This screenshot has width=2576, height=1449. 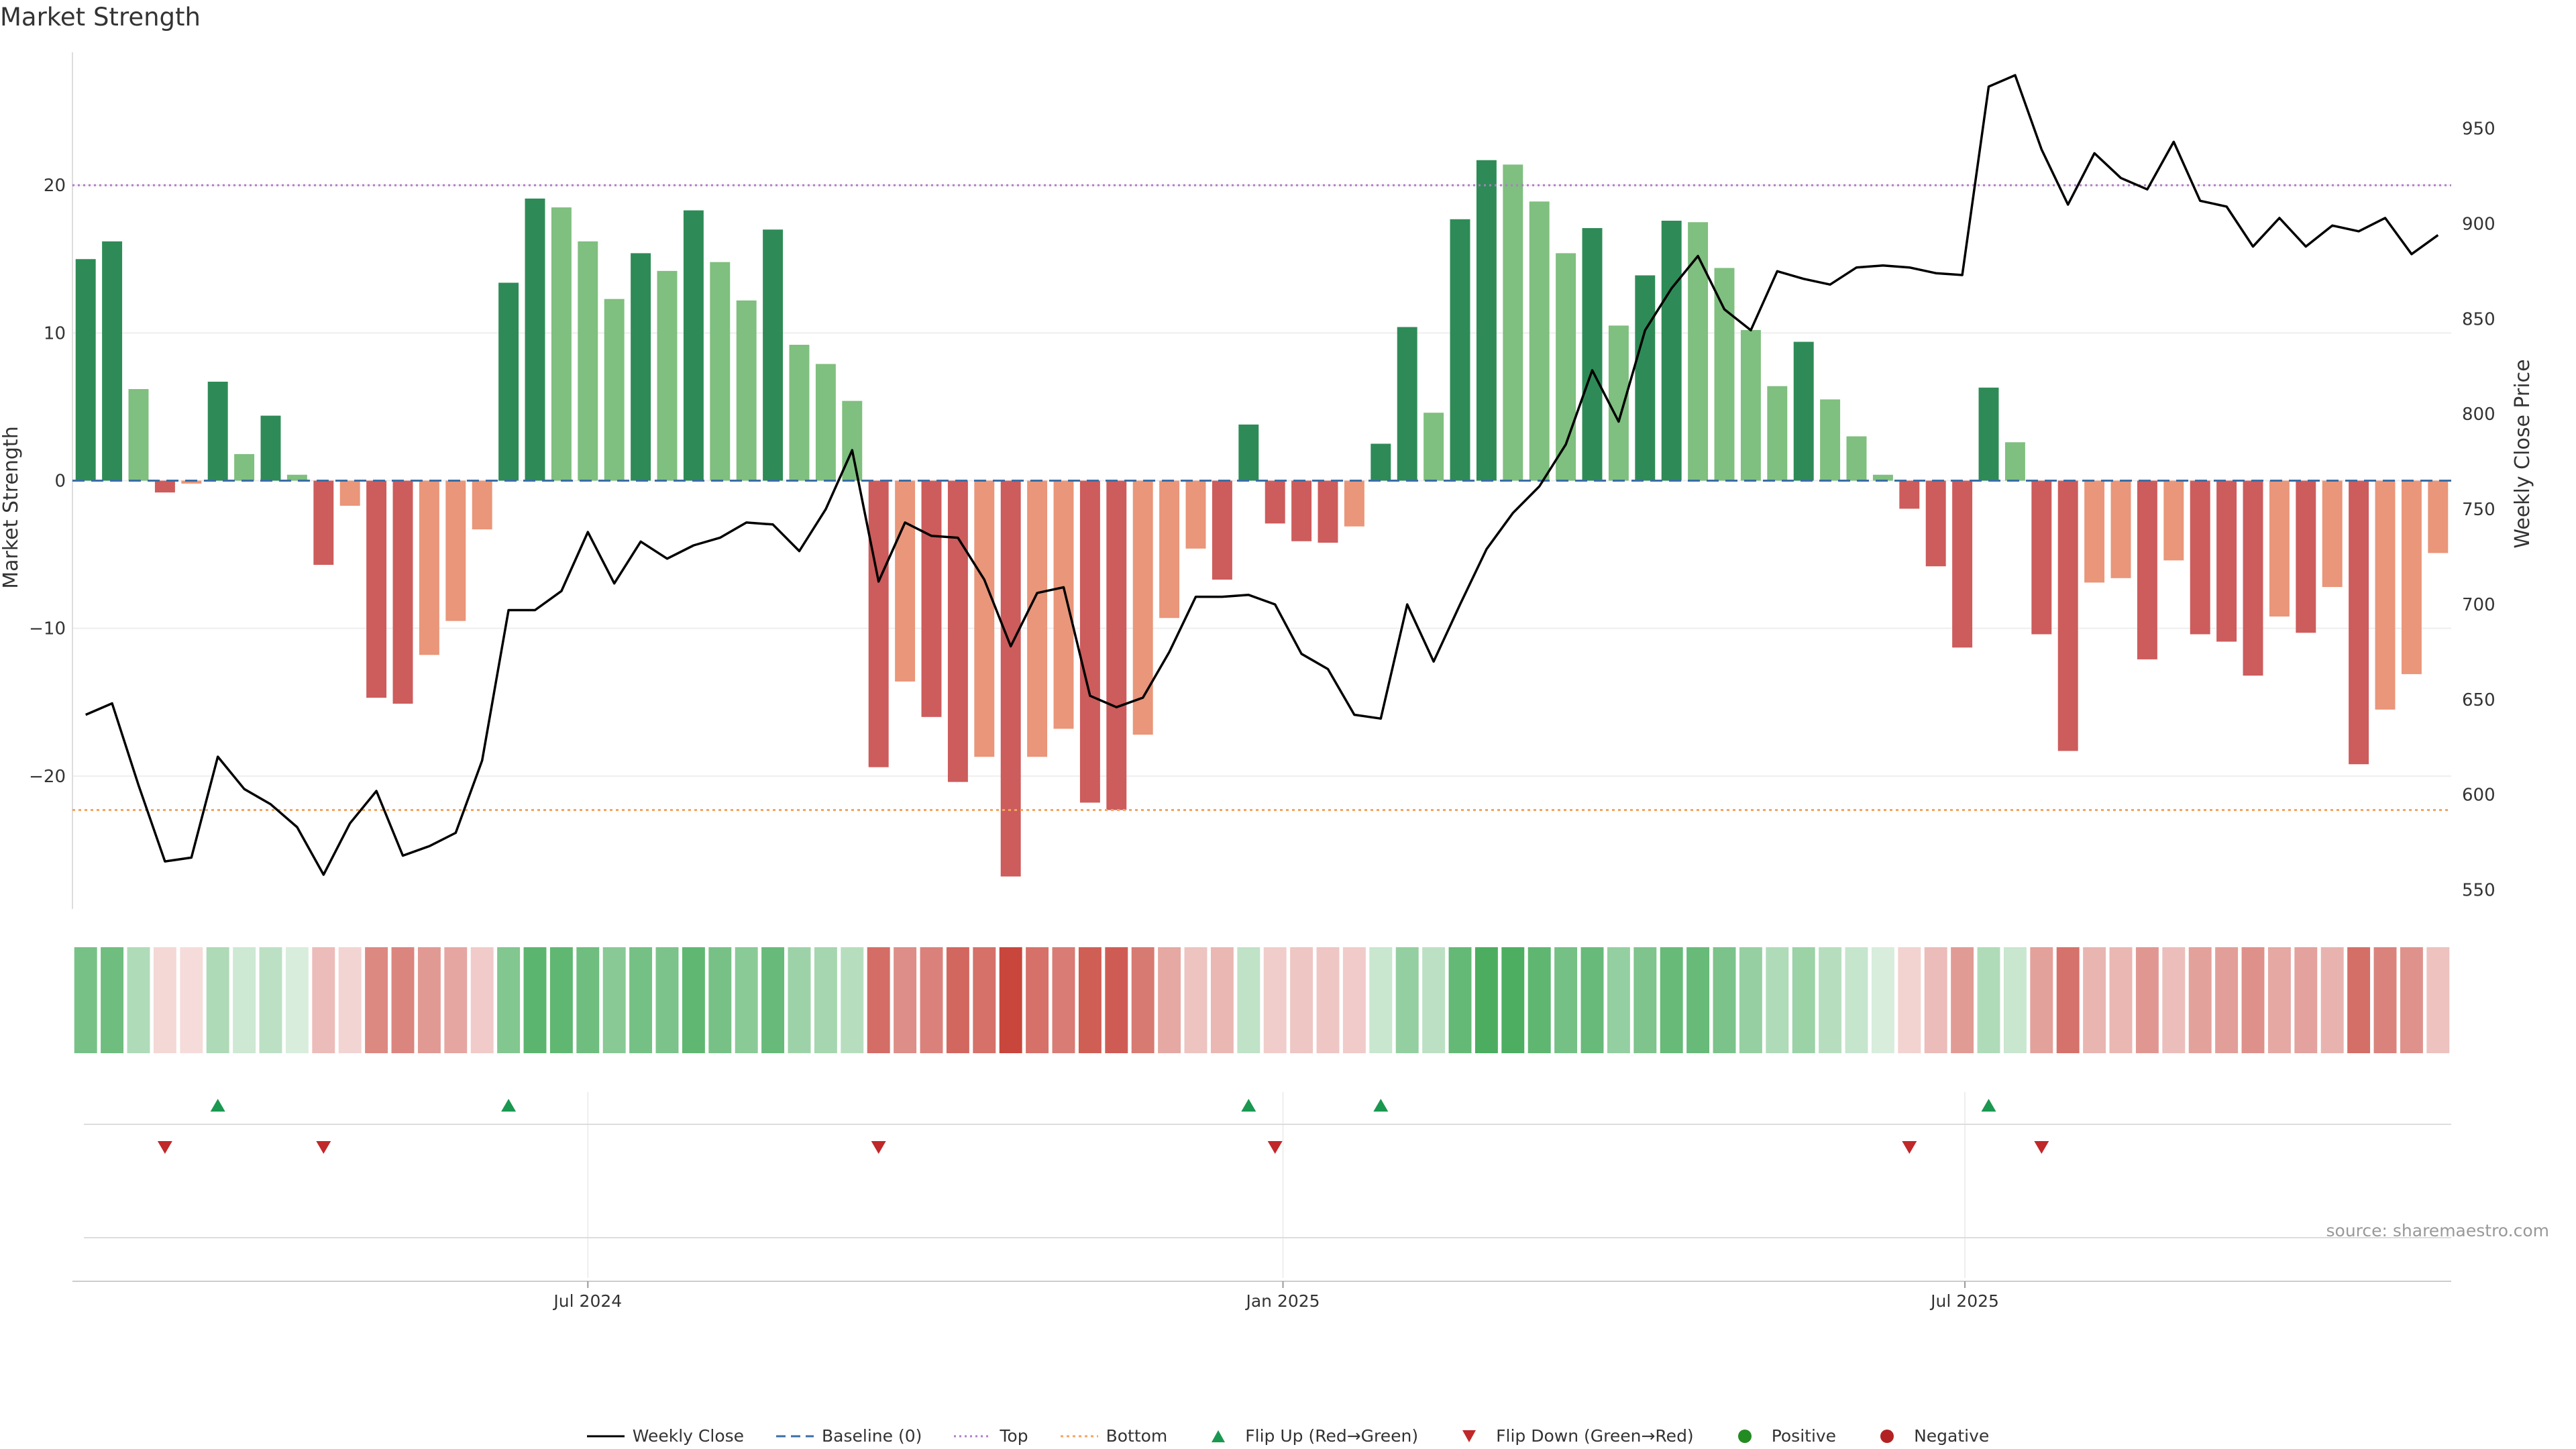 What do you see at coordinates (2522, 453) in the screenshot?
I see `y-axis-right-label: Weekly Close Price` at bounding box center [2522, 453].